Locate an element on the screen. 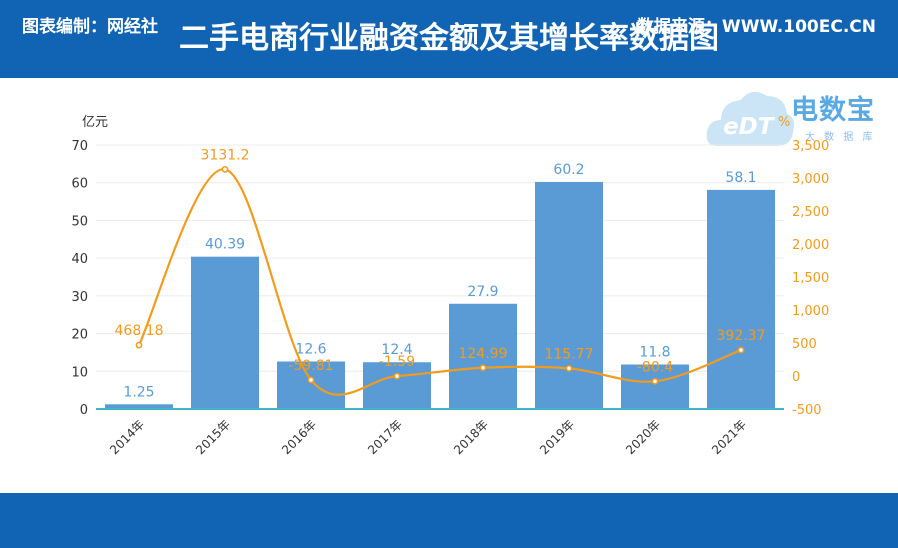  y-tick-label: 30 is located at coordinates (79, 297).